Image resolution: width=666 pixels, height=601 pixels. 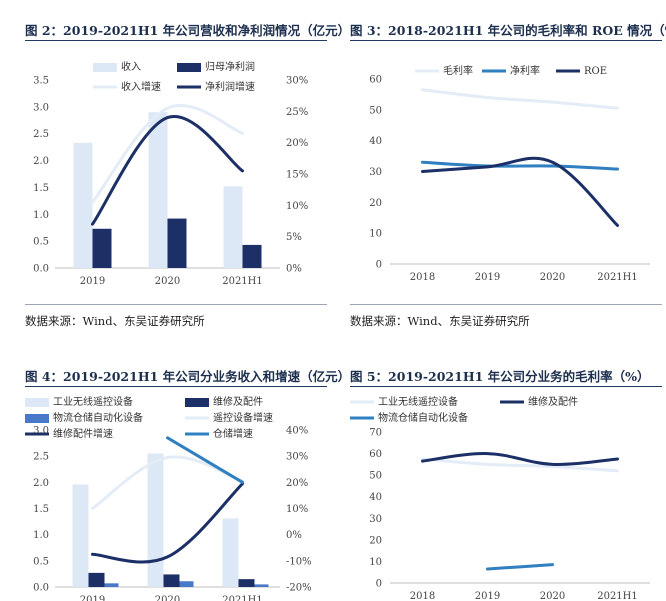 I want to click on fig2-bottom-rule, so click(x=176, y=304).